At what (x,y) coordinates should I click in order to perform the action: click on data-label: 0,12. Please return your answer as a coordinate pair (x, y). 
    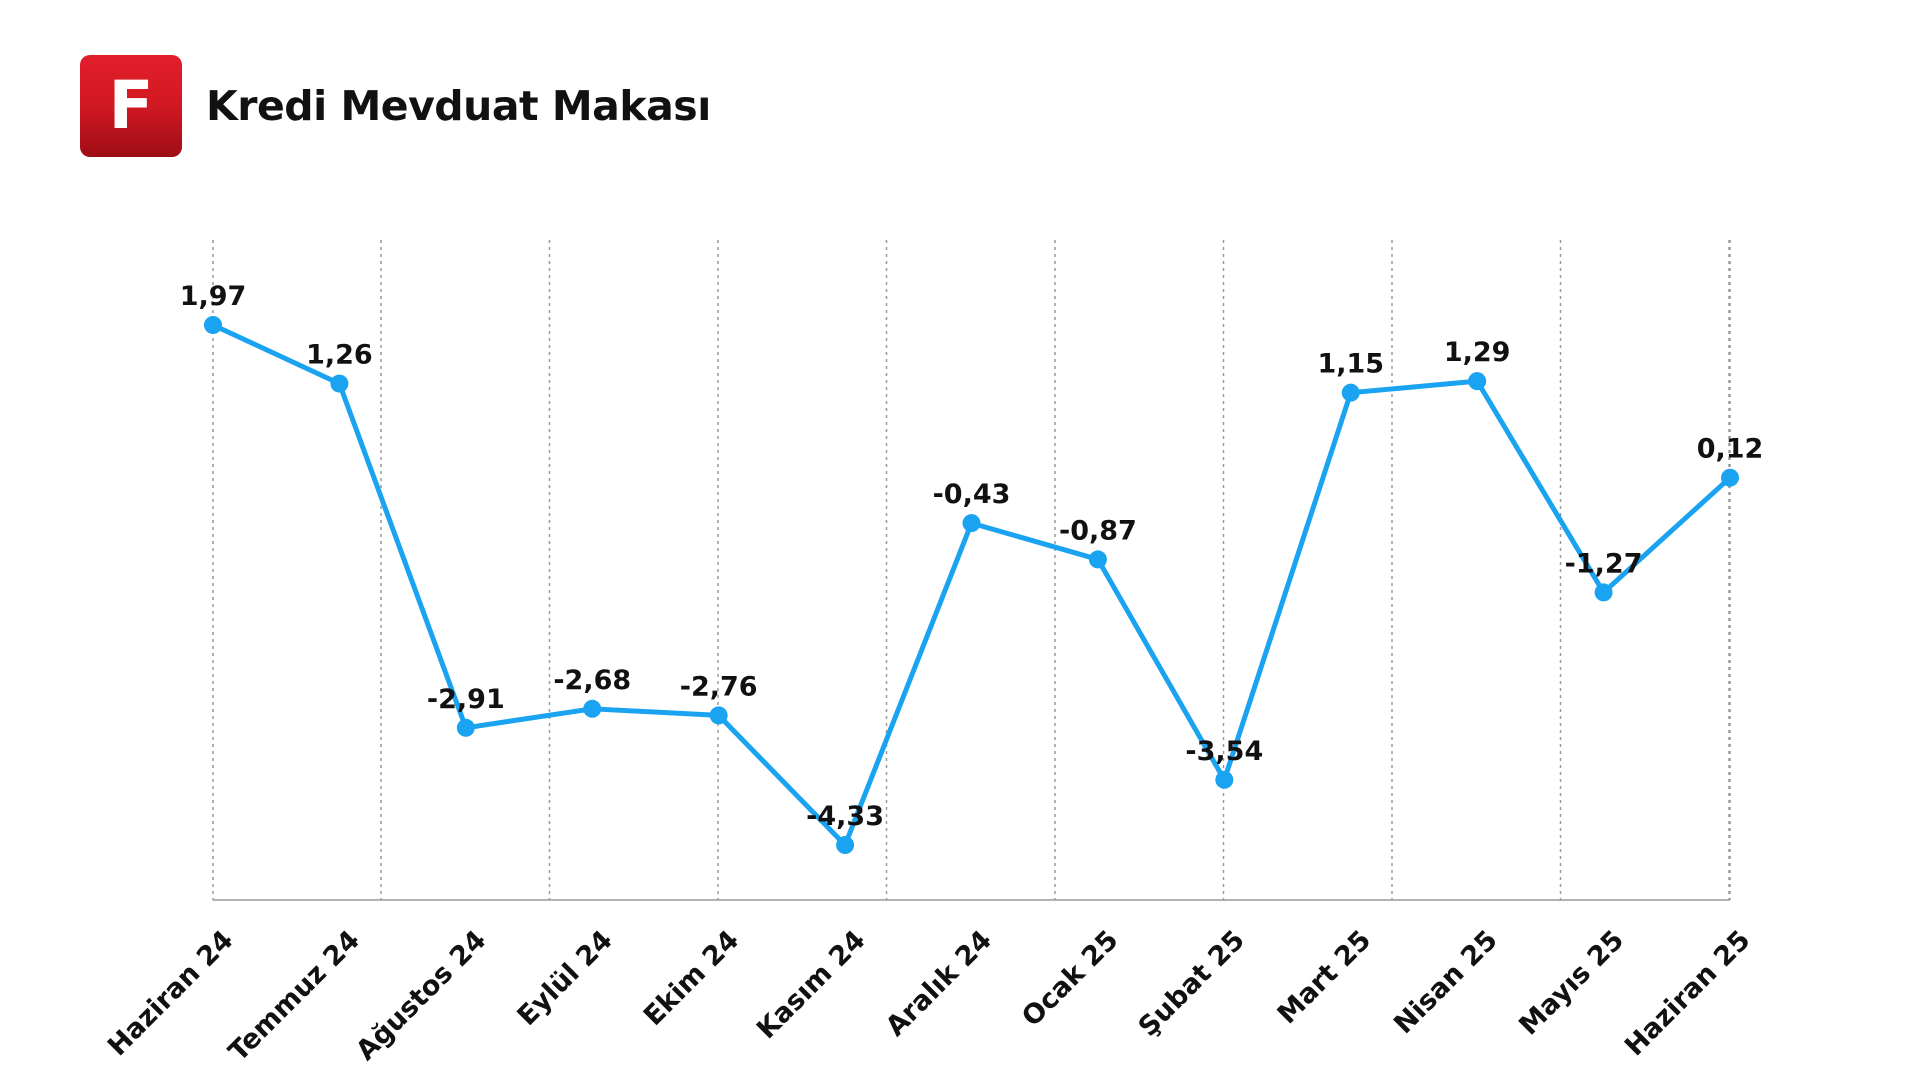
    Looking at the image, I should click on (1730, 449).